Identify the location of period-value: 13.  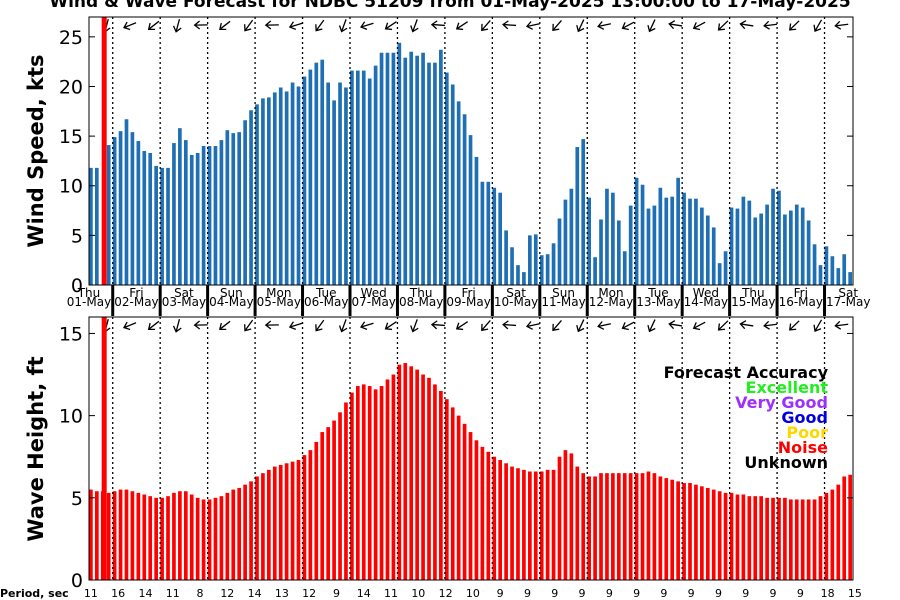
(282, 593).